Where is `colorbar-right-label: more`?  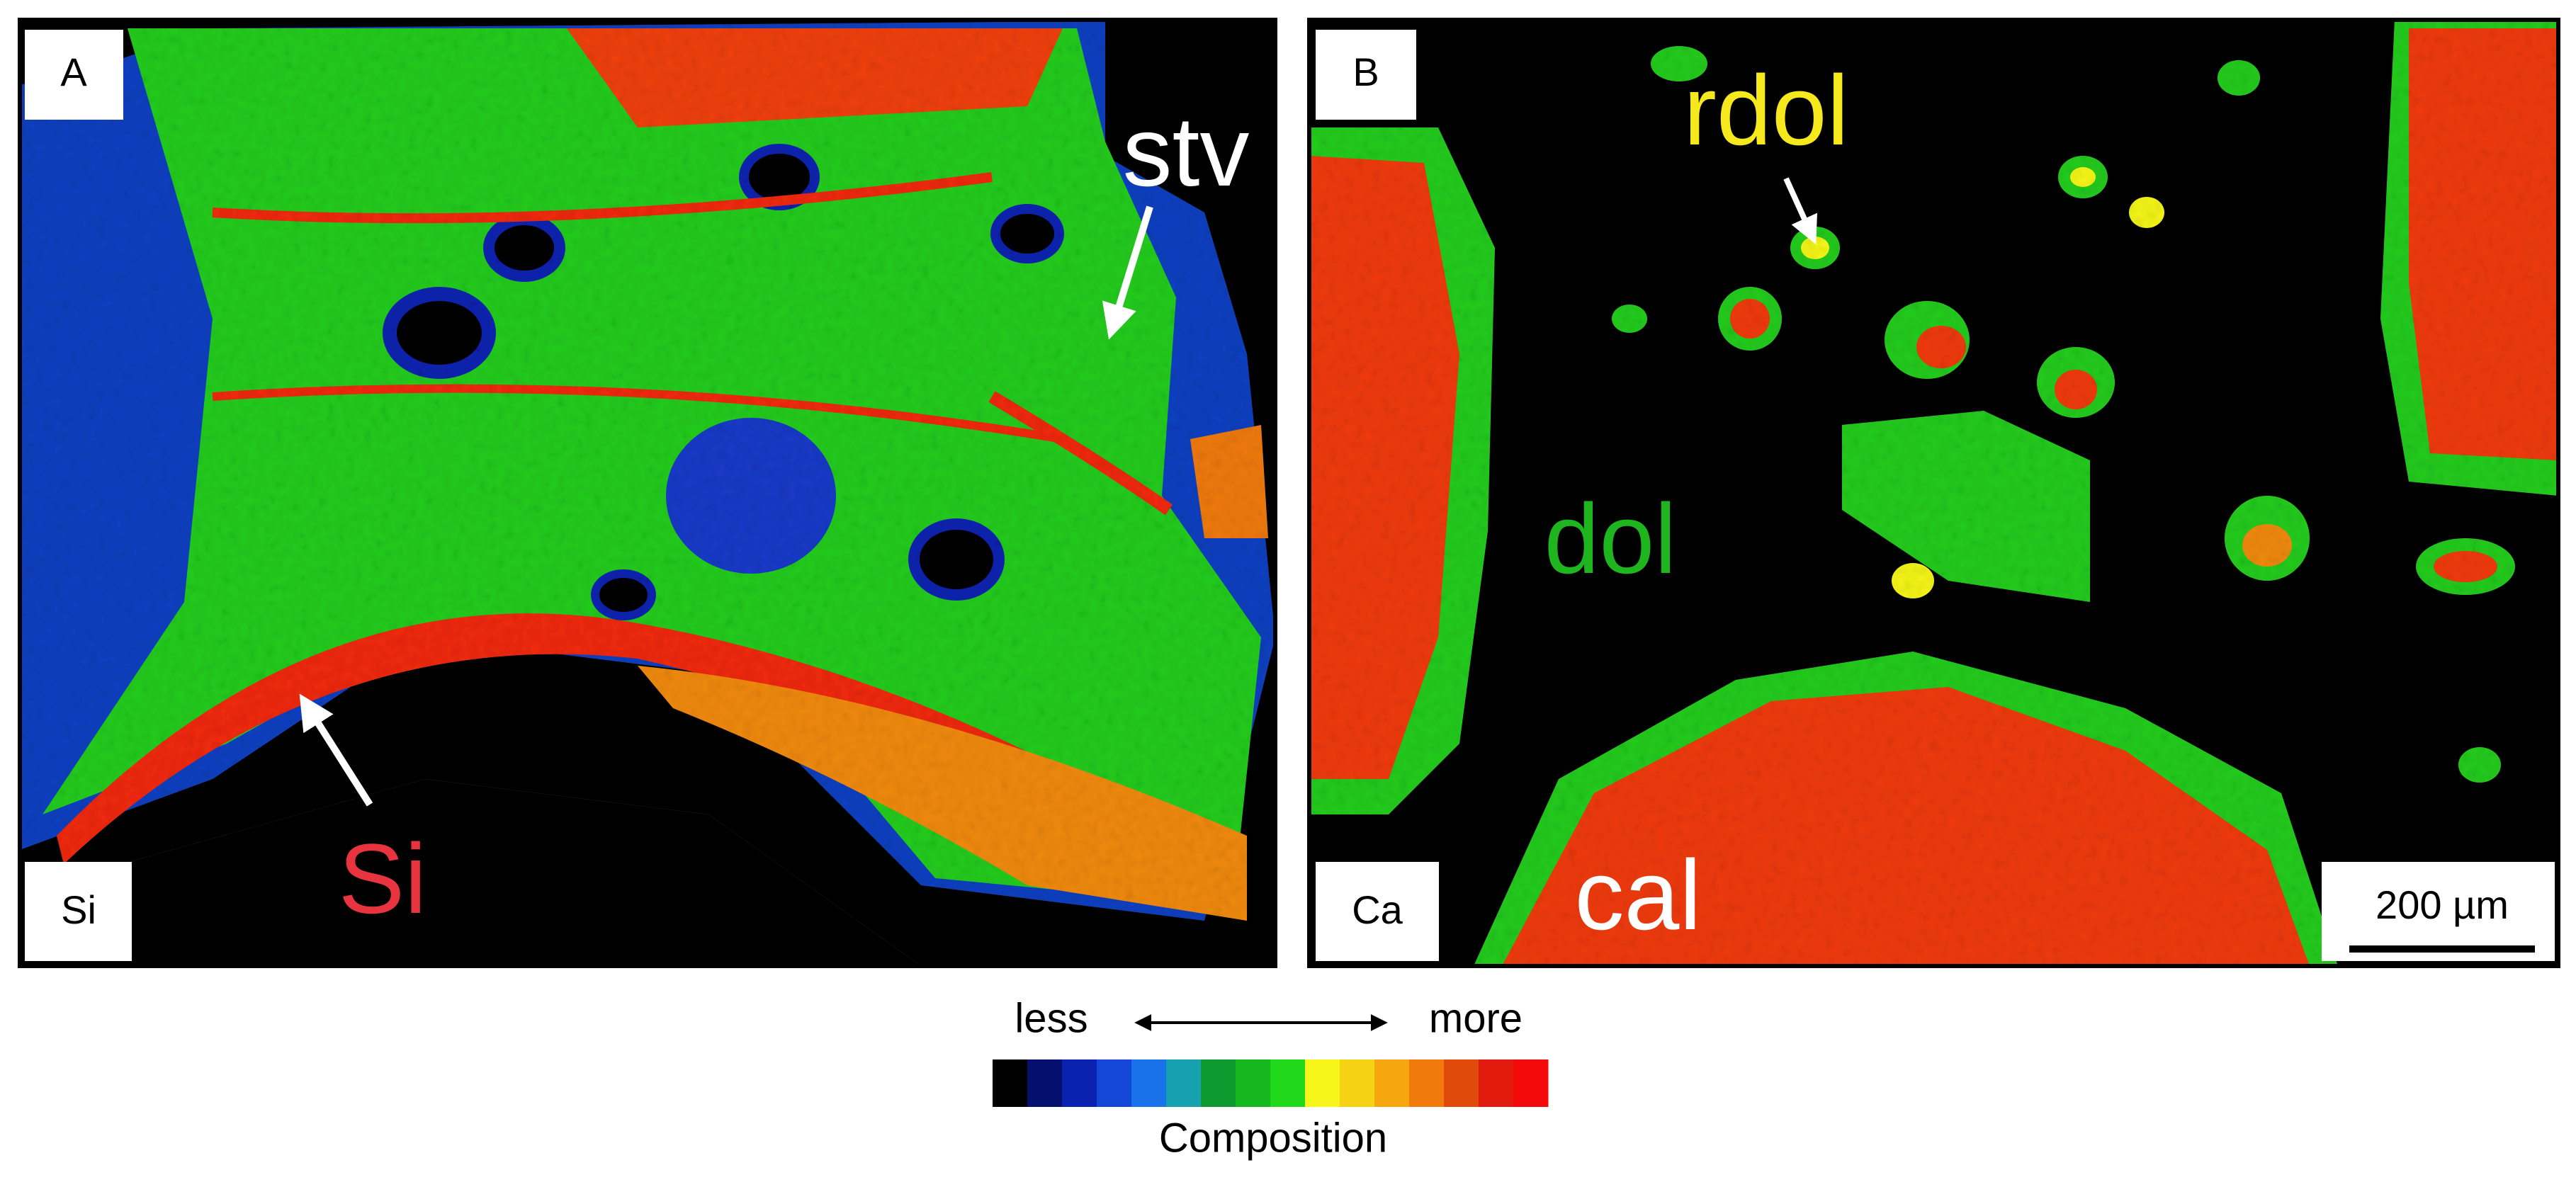
colorbar-right-label: more is located at coordinates (1476, 1018).